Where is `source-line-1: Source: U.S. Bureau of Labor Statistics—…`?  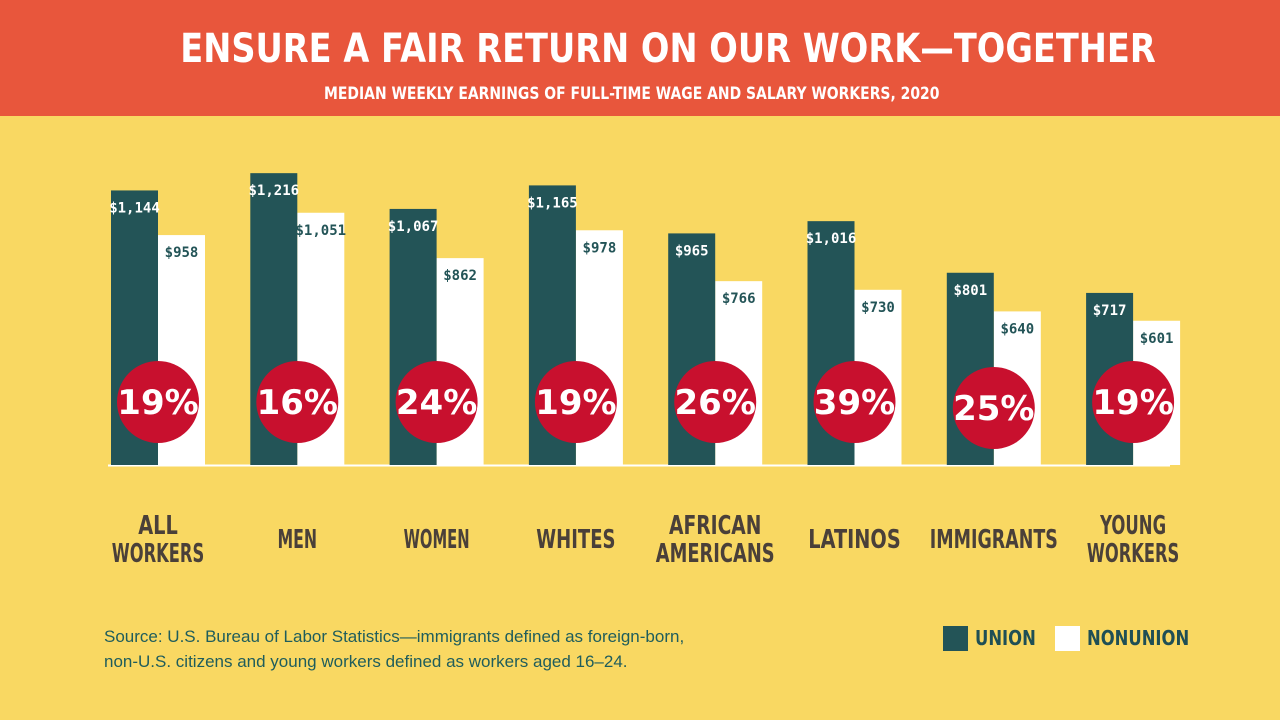
source-line-1: Source: U.S. Bureau of Labor Statistics—… is located at coordinates (394, 636).